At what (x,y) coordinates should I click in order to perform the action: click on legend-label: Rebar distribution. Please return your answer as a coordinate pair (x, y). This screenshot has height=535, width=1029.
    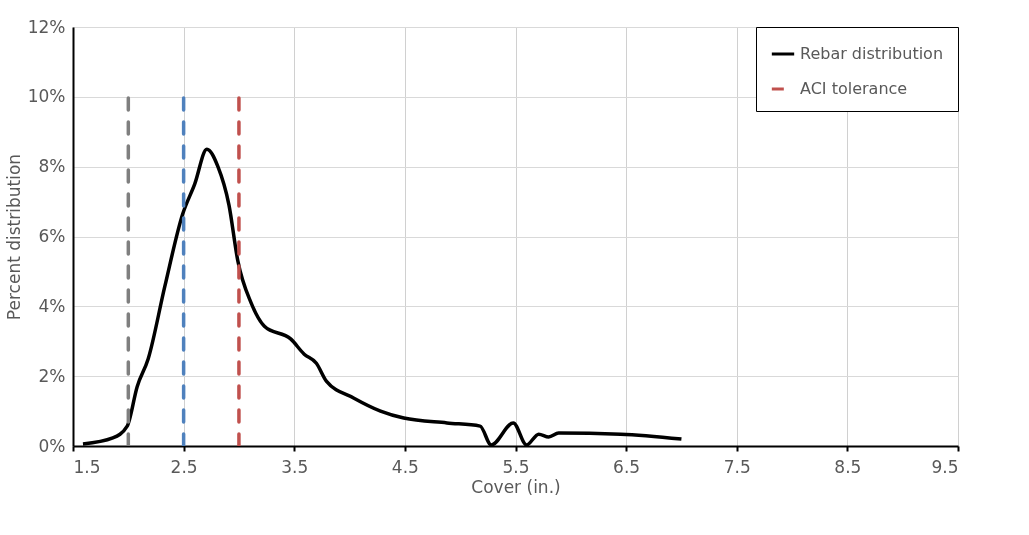
    Looking at the image, I should click on (872, 53).